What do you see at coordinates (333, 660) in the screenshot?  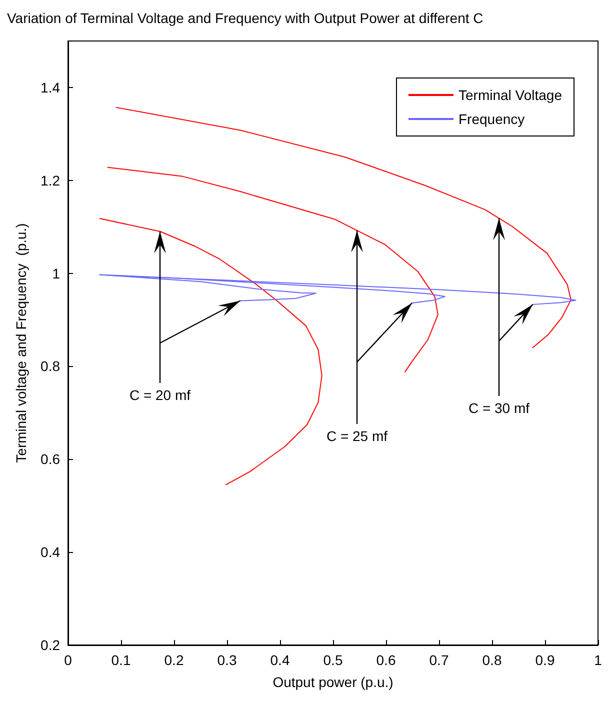 I see `x-tick-label: 0.5` at bounding box center [333, 660].